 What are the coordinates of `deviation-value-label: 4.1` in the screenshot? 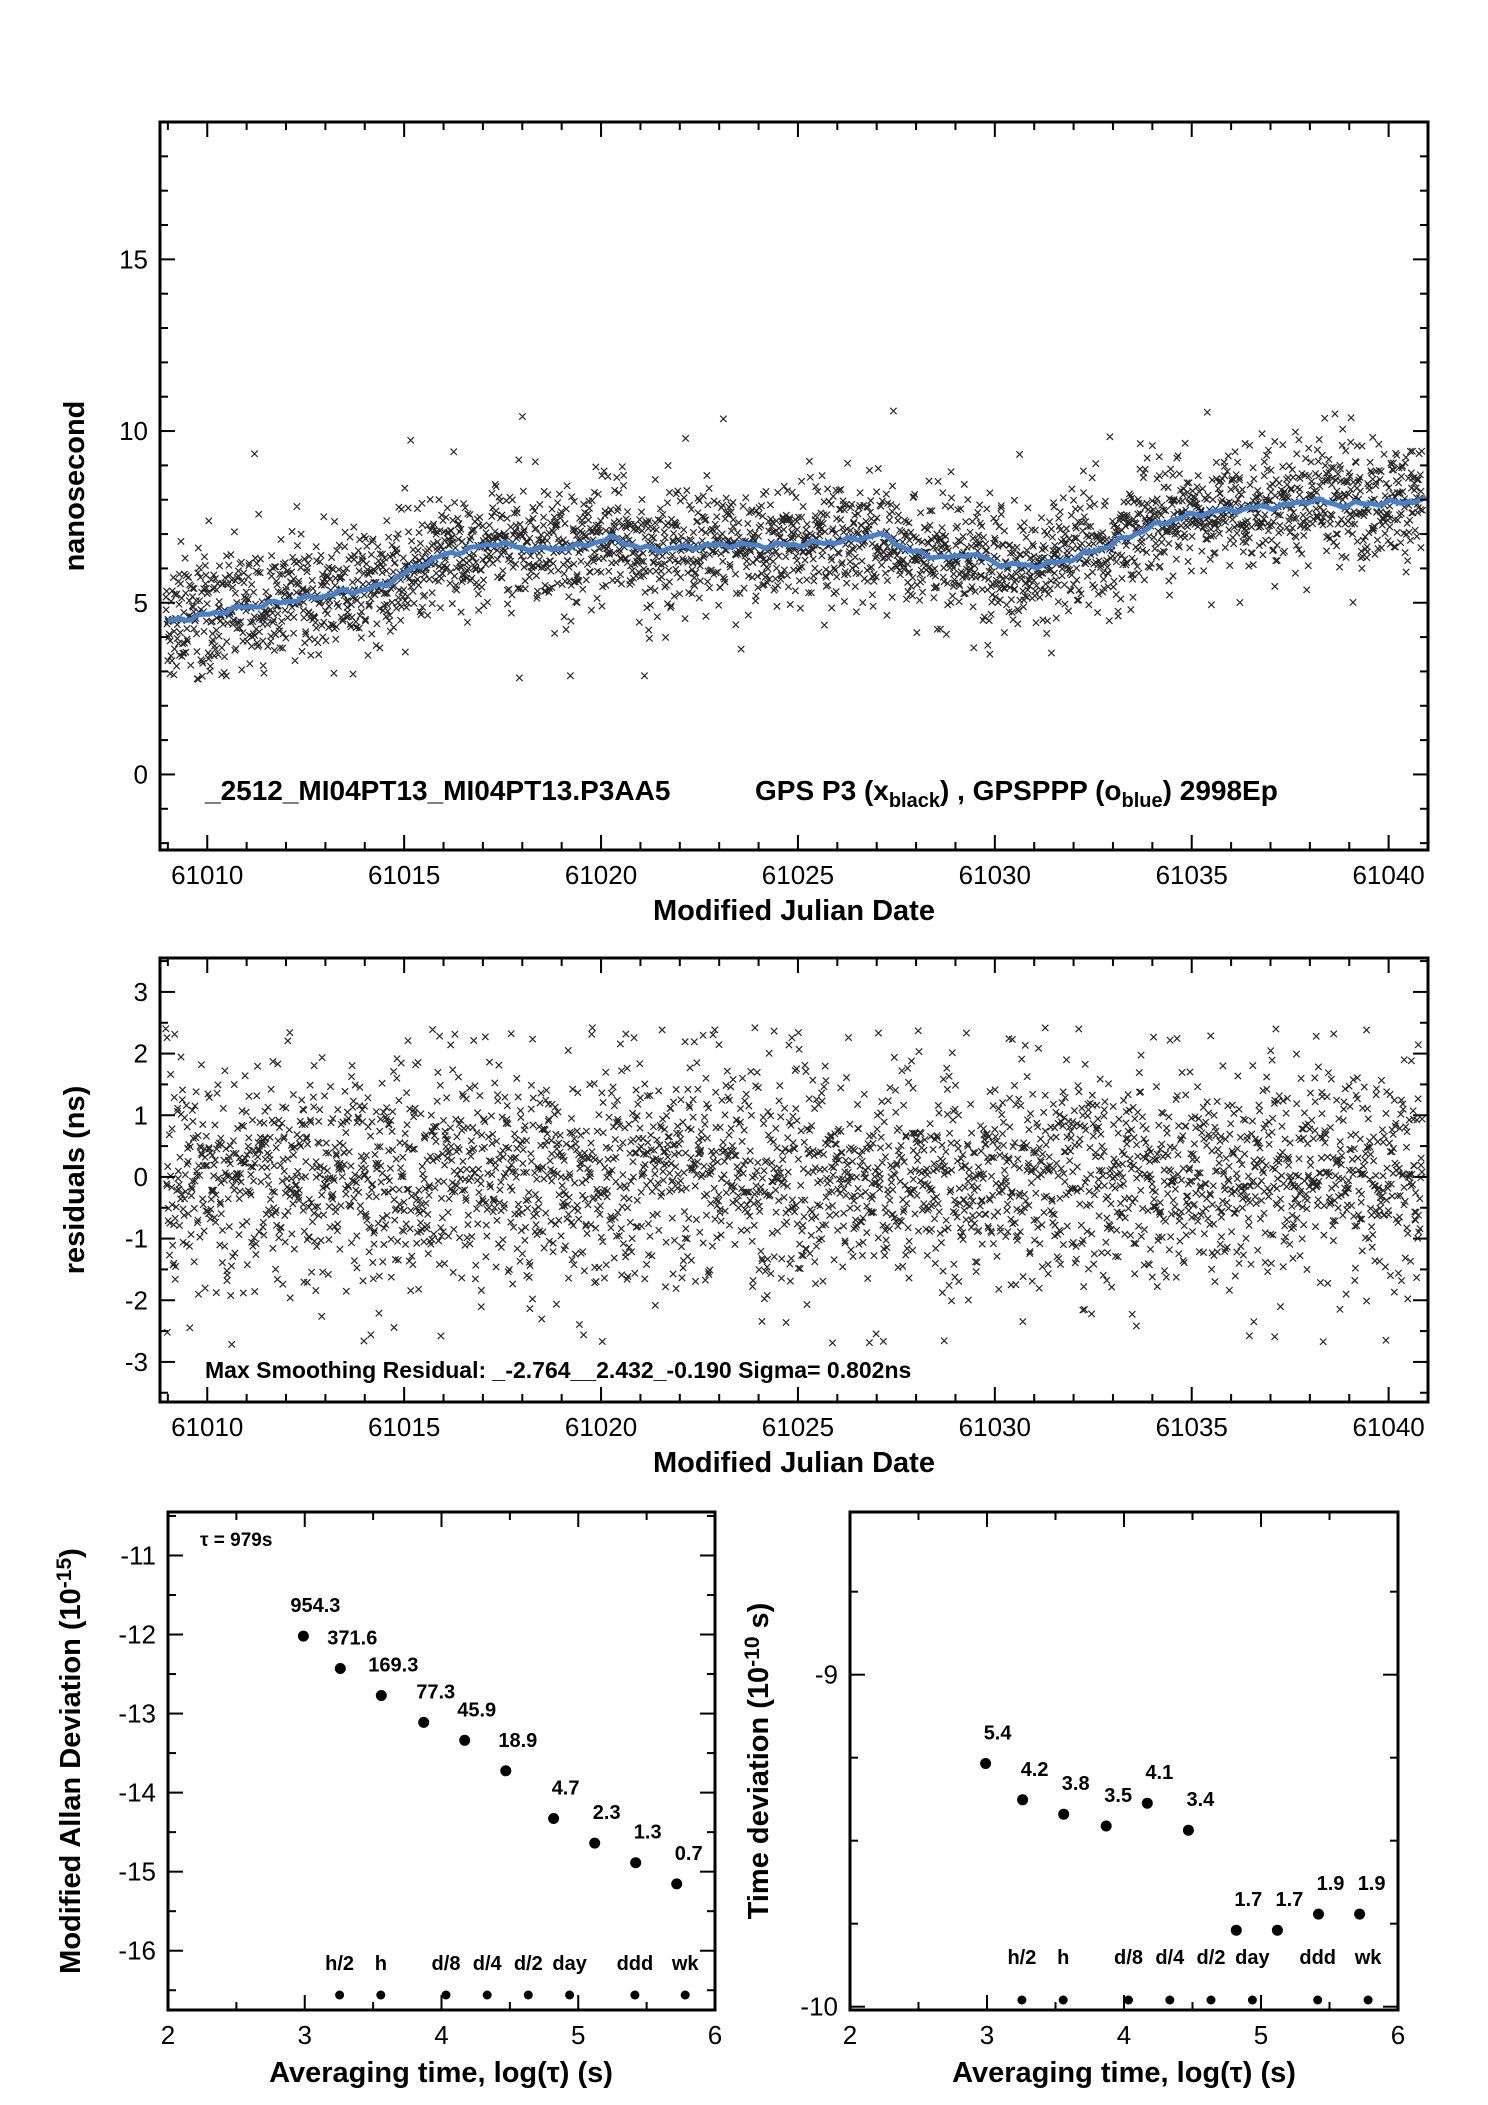 It's located at (1159, 1773).